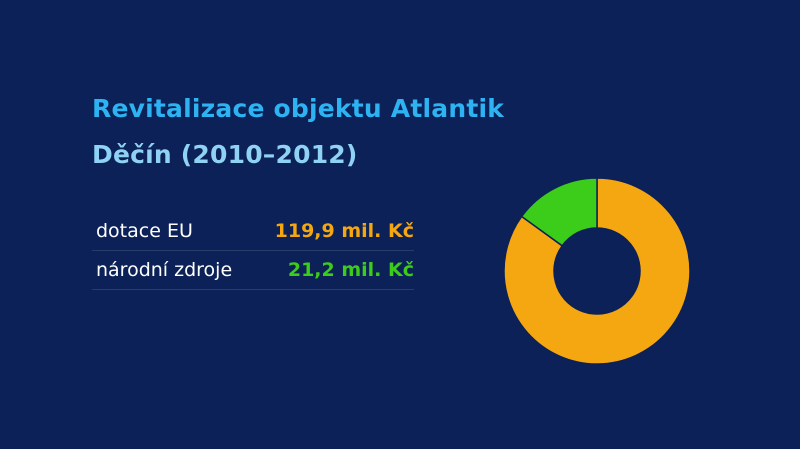 This screenshot has height=449, width=800. I want to click on legend-label-national: národní zdroje, so click(164, 270).